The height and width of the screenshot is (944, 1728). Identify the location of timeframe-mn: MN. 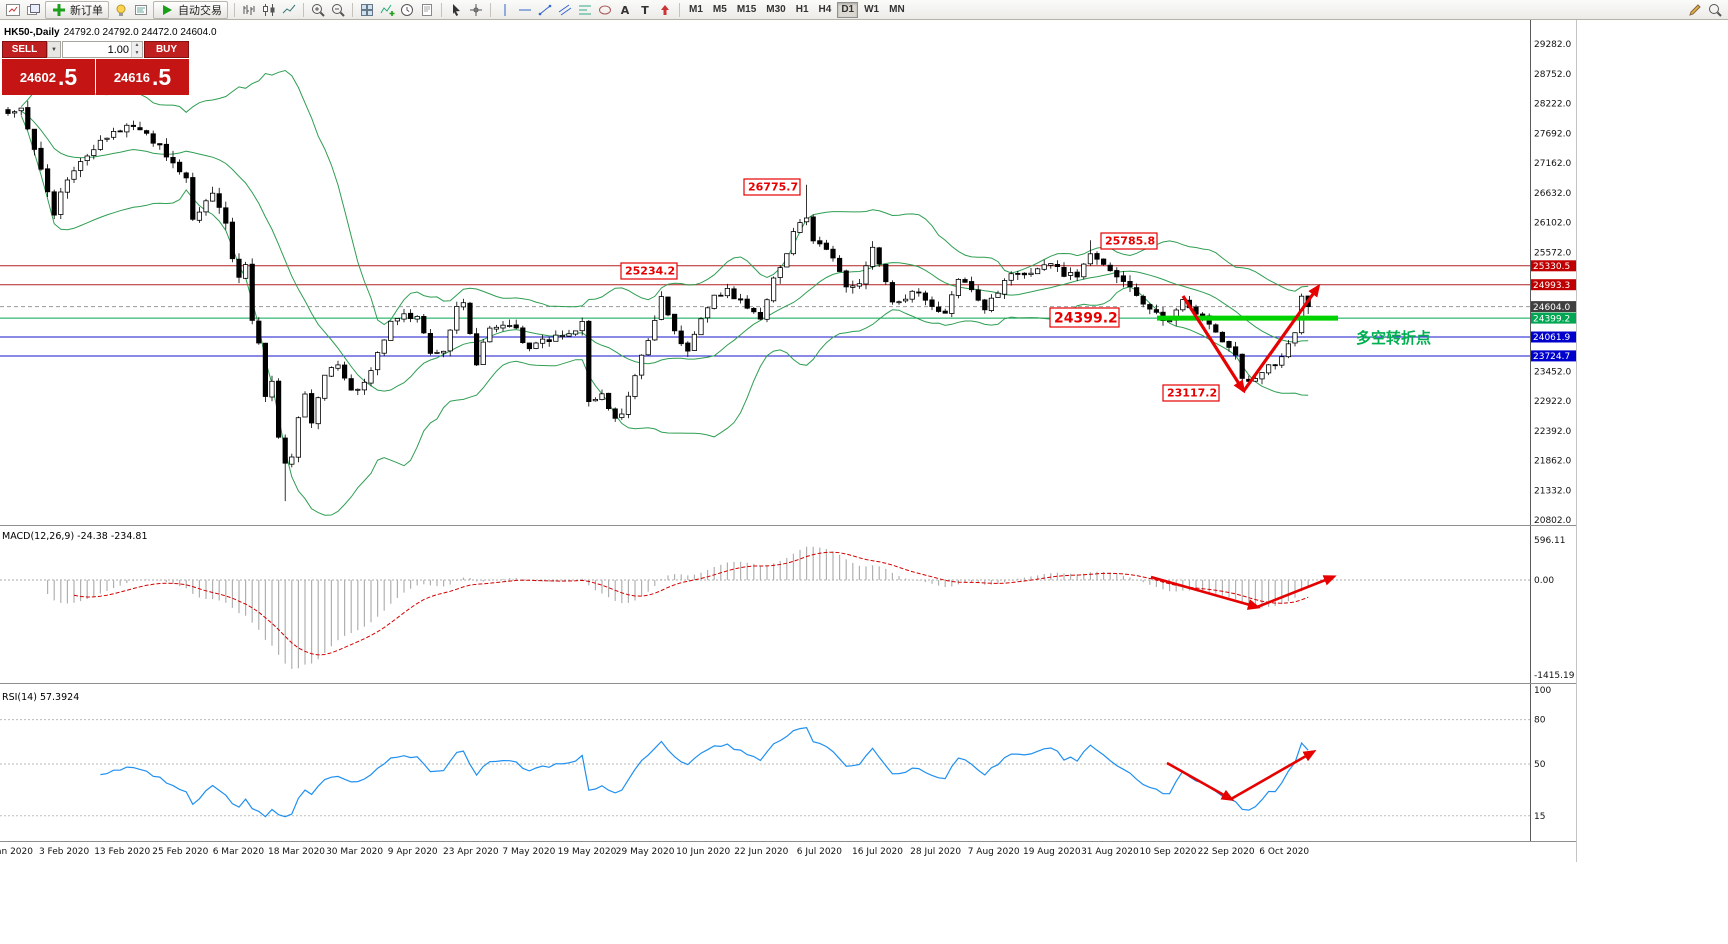
(897, 10).